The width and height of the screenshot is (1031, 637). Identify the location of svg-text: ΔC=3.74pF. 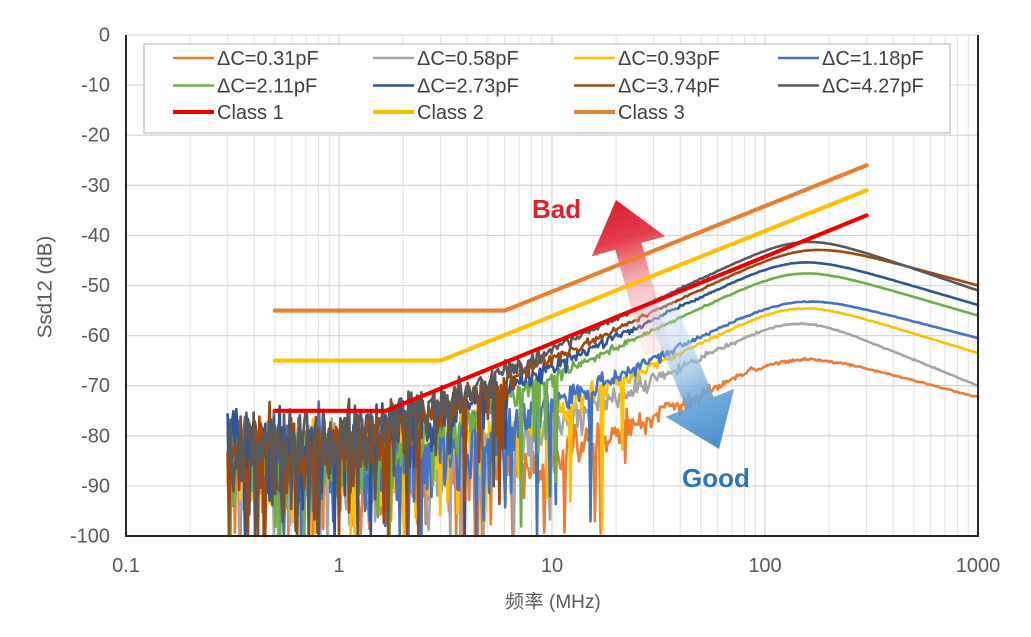
(669, 87).